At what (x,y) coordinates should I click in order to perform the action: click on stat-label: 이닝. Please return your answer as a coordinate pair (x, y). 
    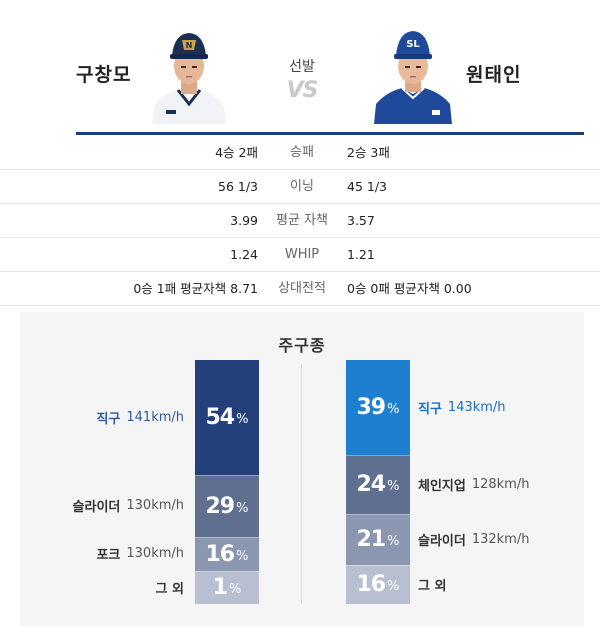
    Looking at the image, I should click on (302, 186).